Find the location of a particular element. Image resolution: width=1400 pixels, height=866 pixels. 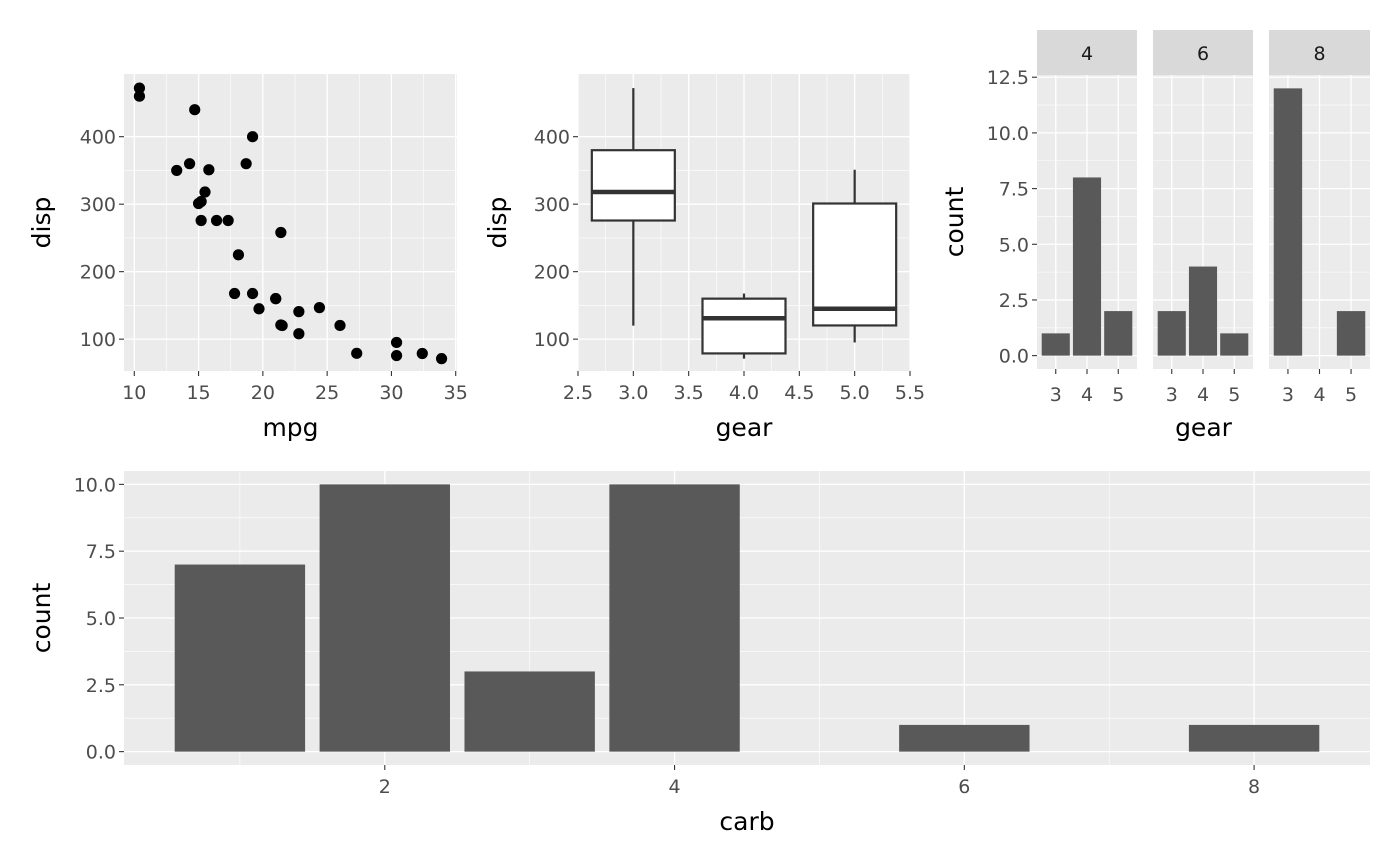

x-tick-label: 4.5 is located at coordinates (799, 393).